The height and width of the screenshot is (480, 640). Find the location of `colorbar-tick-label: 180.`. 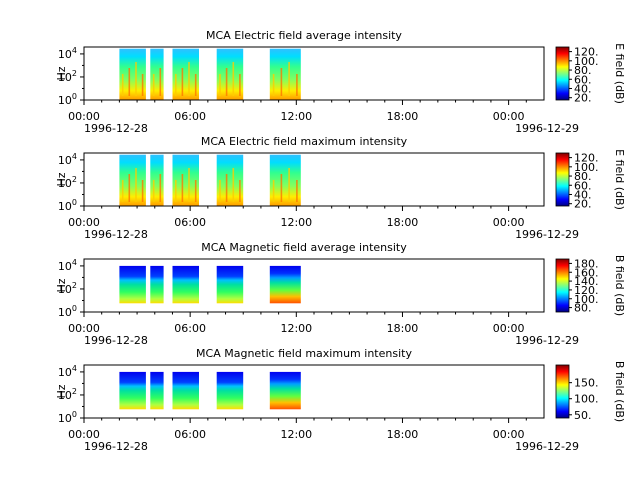

colorbar-tick-label: 180. is located at coordinates (586, 263).